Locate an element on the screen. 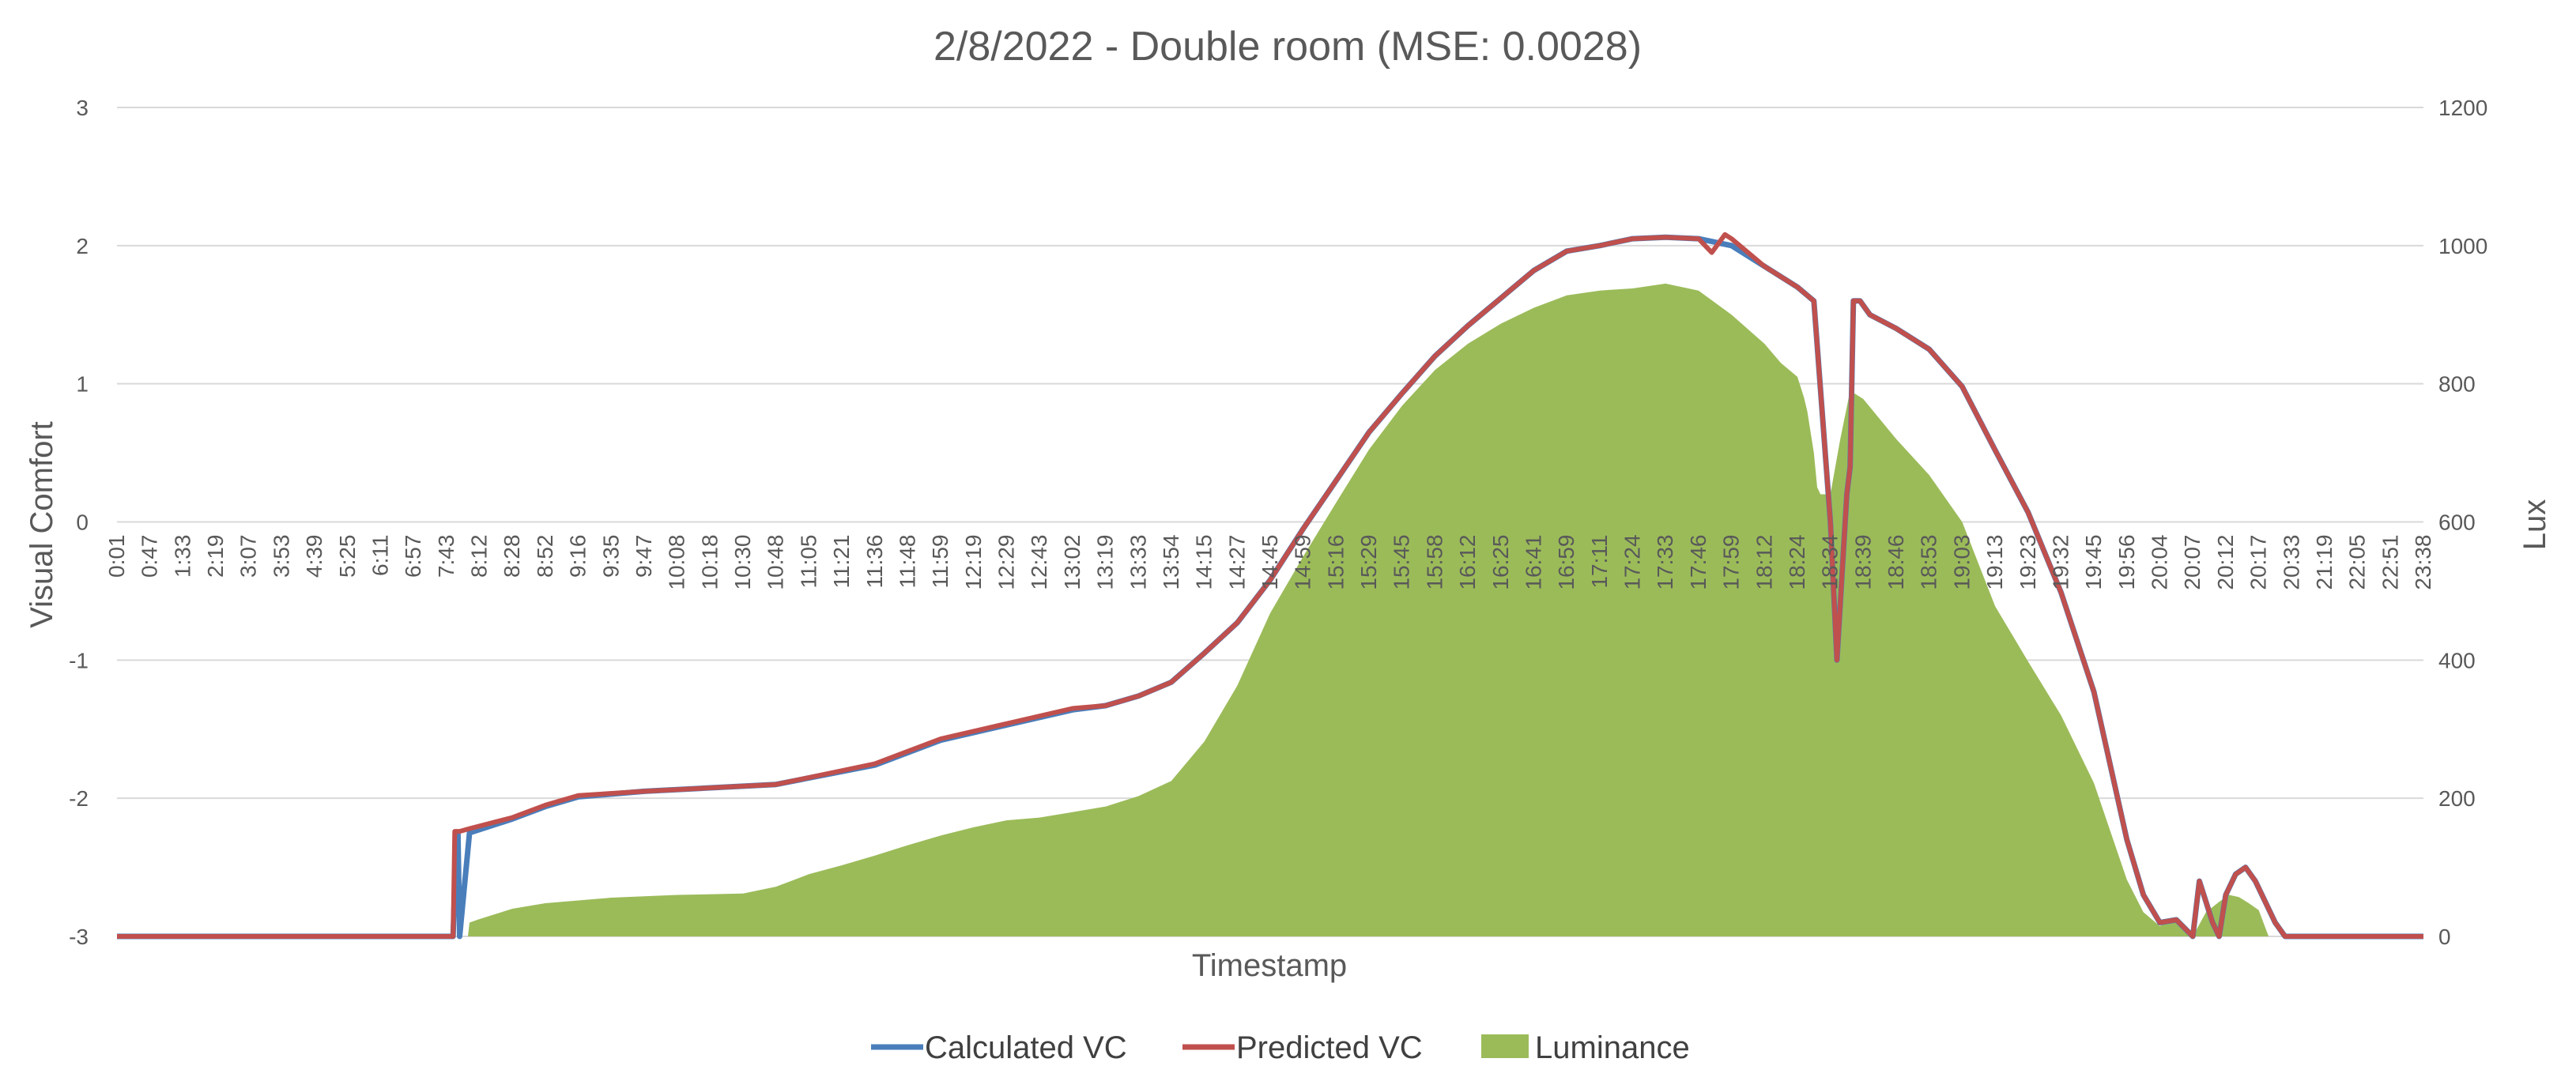  y-tick-label: -3 is located at coordinates (79, 937).